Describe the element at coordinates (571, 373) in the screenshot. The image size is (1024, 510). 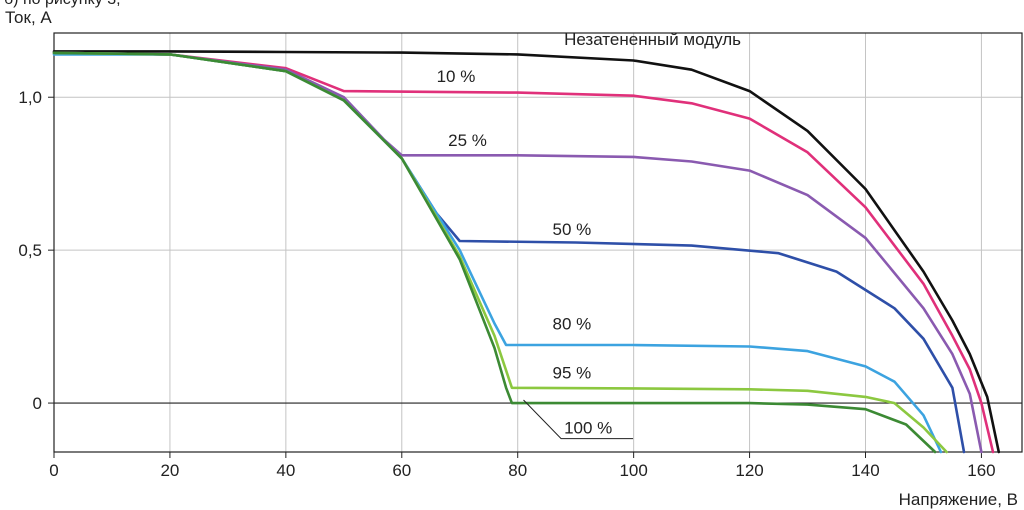
I see `series-label: 95 %` at that location.